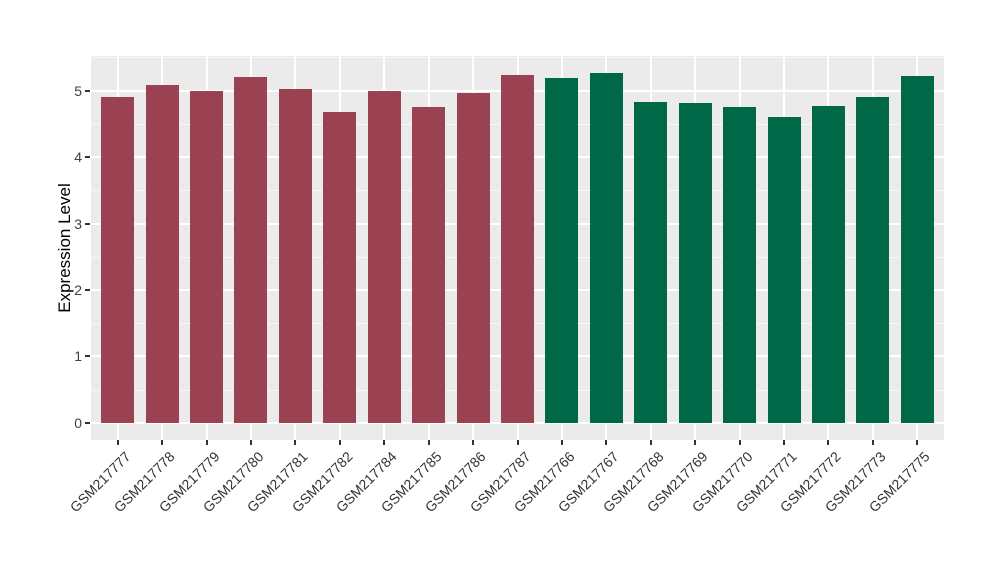 The image size is (1000, 580). What do you see at coordinates (740, 264) in the screenshot?
I see `bar-GSM217770` at bounding box center [740, 264].